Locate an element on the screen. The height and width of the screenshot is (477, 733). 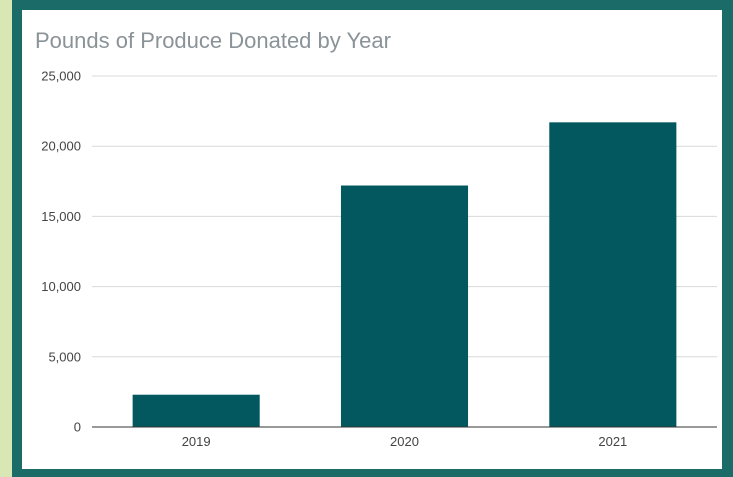
x-tick-label: 2019 is located at coordinates (196, 441).